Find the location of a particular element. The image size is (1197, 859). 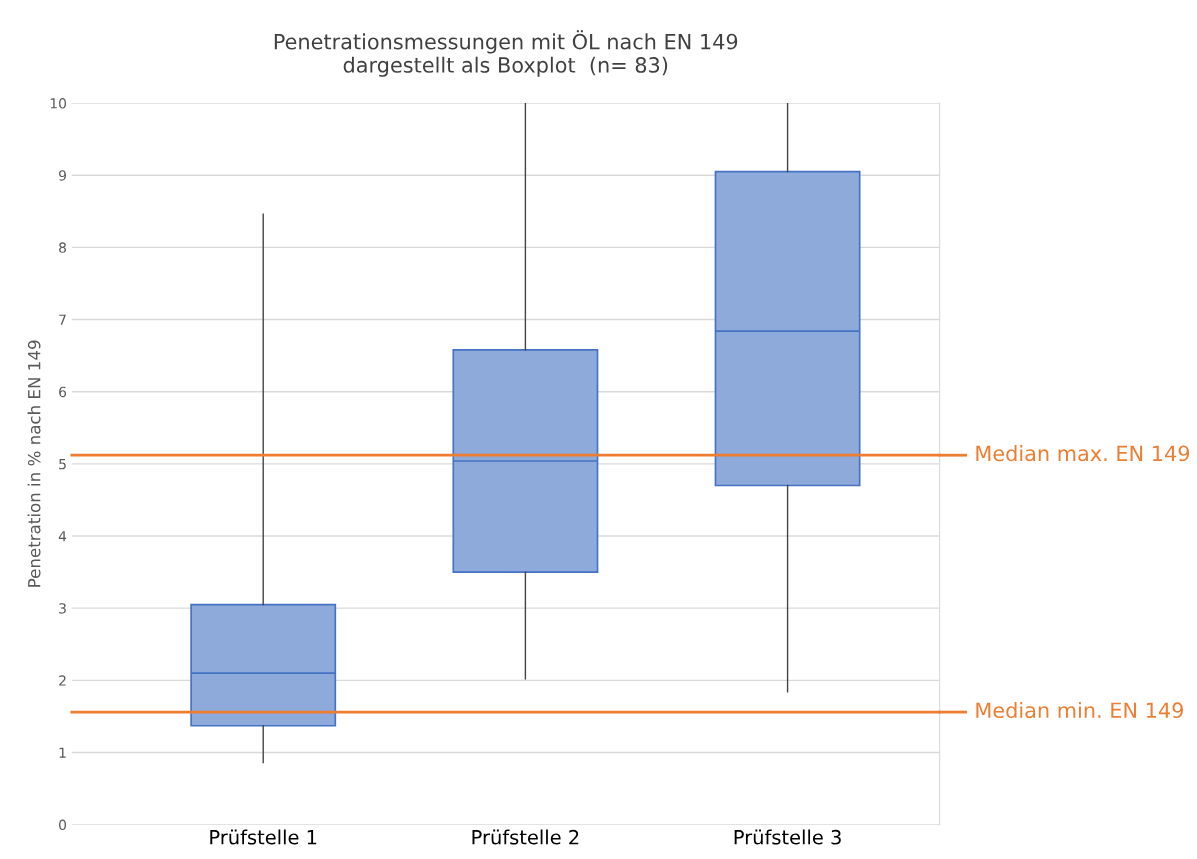

y-tick-label: 4 is located at coordinates (62, 536).